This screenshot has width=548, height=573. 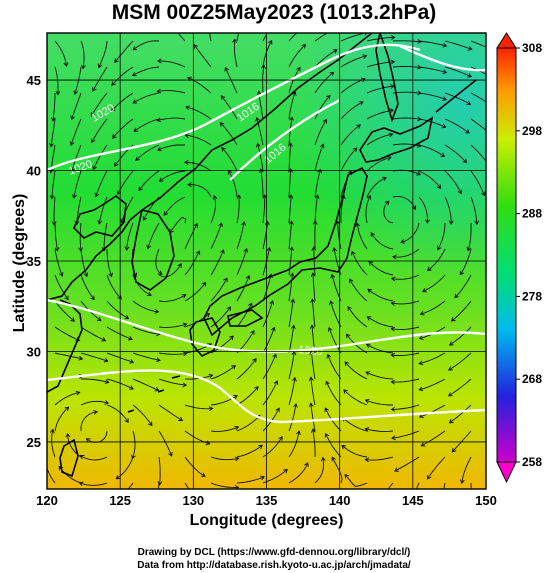 I want to click on x-tick-labels: 120 125 130 135 140 145 150, so click(x=266, y=500).